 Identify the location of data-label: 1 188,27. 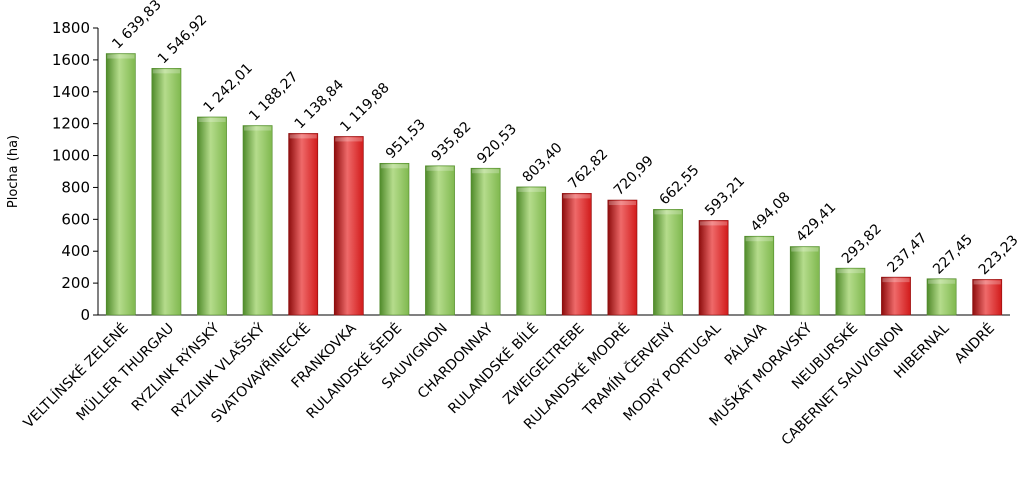
(273, 96).